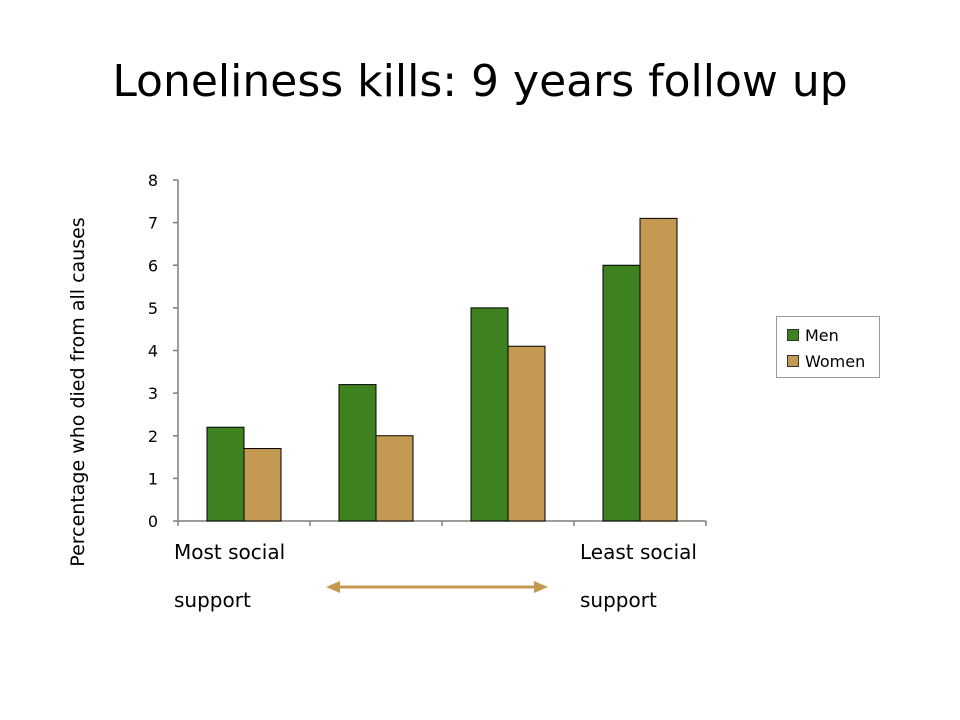 The image size is (960, 720). Describe the element at coordinates (153, 478) in the screenshot. I see `y-tick-label: 1` at that location.